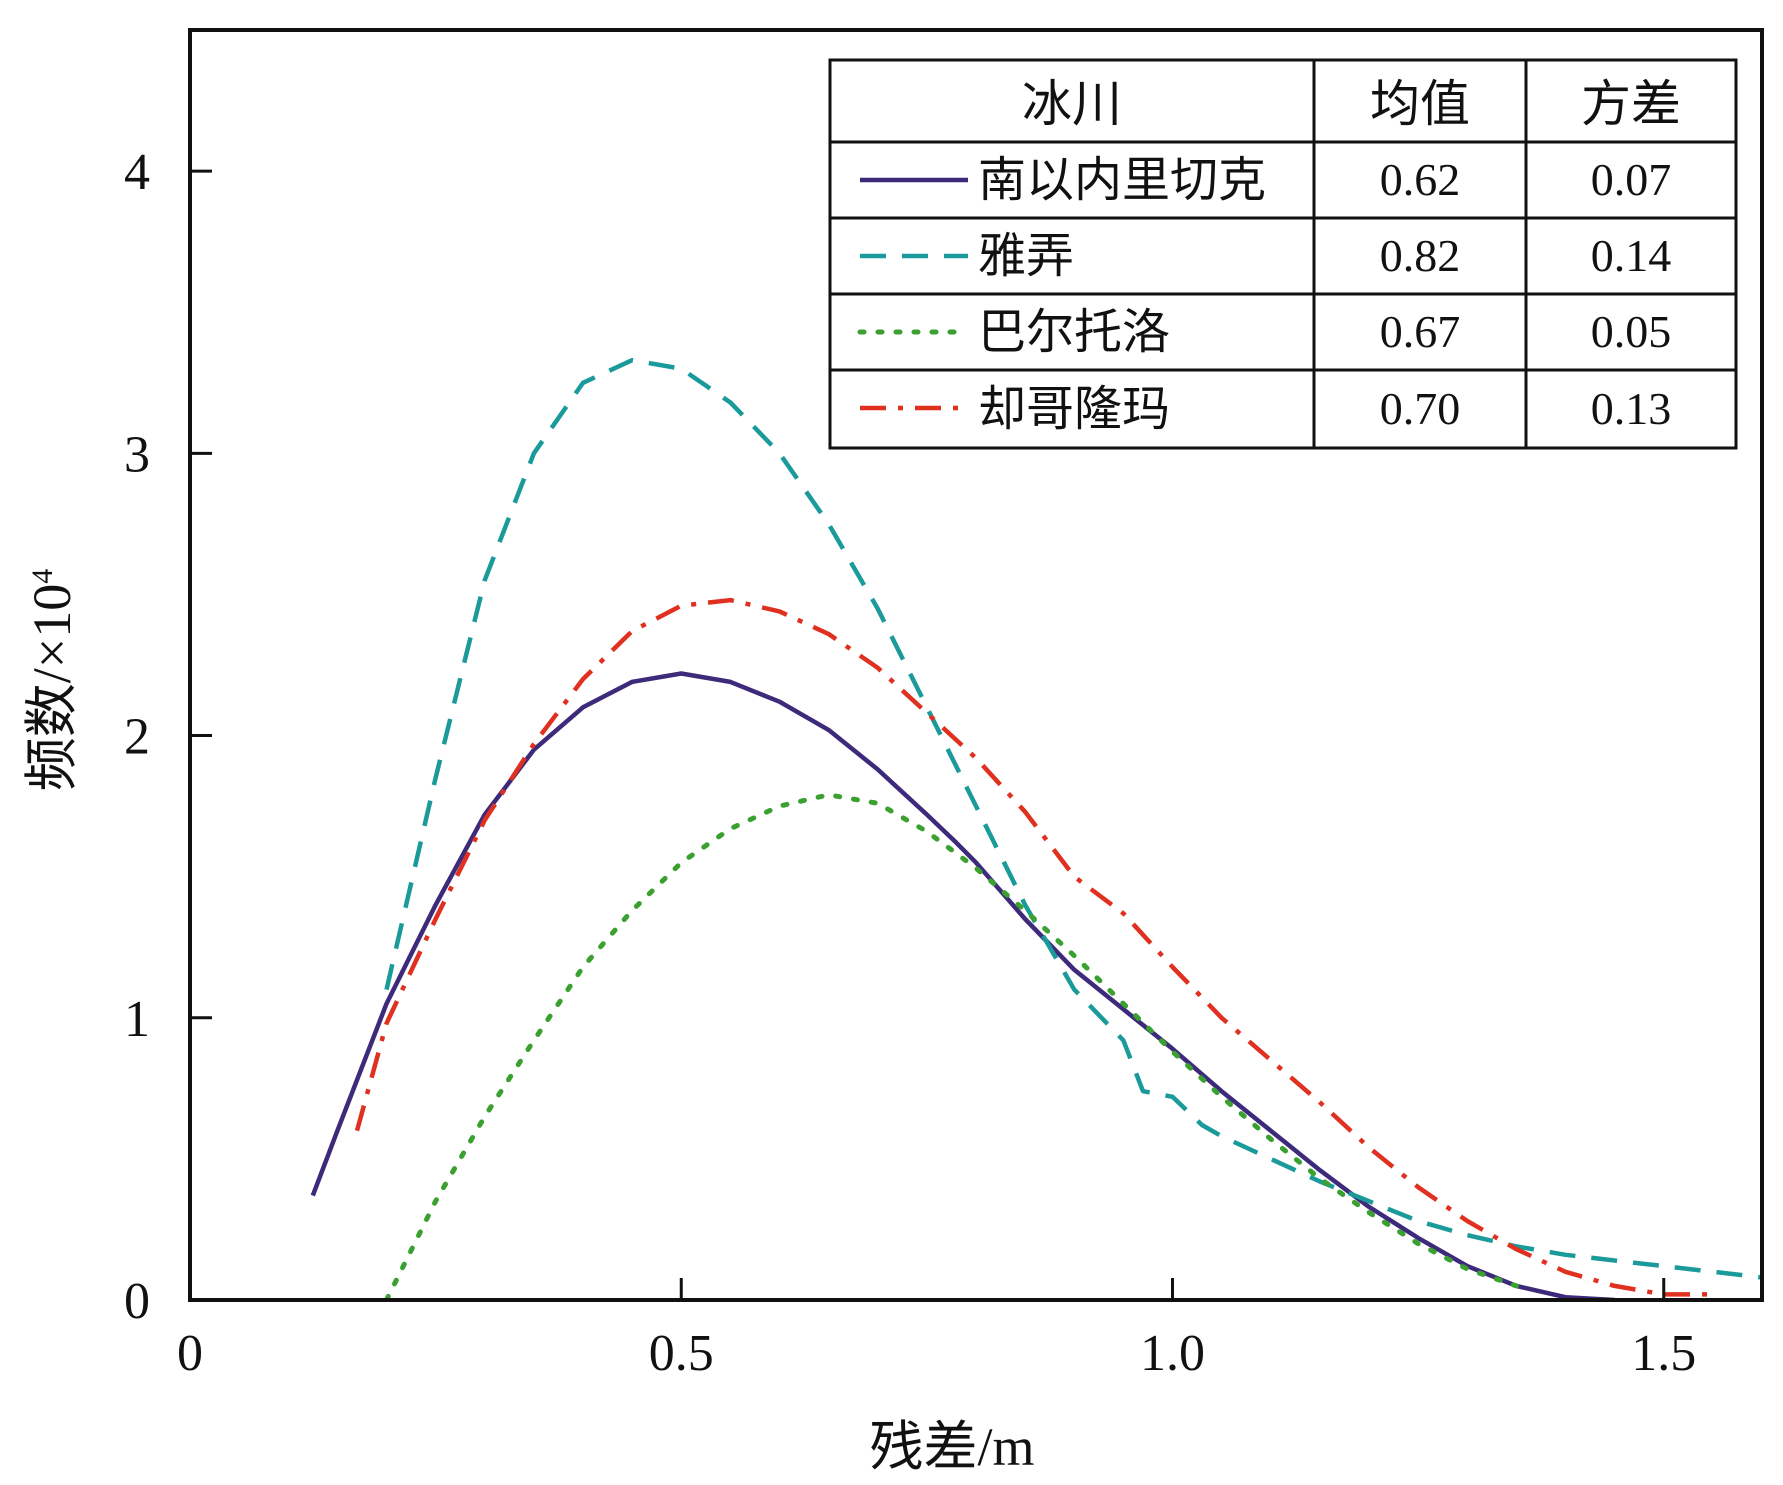 The image size is (1783, 1485). Describe the element at coordinates (1420, 255) in the screenshot. I see `legend-mean-1: 0.82` at that location.